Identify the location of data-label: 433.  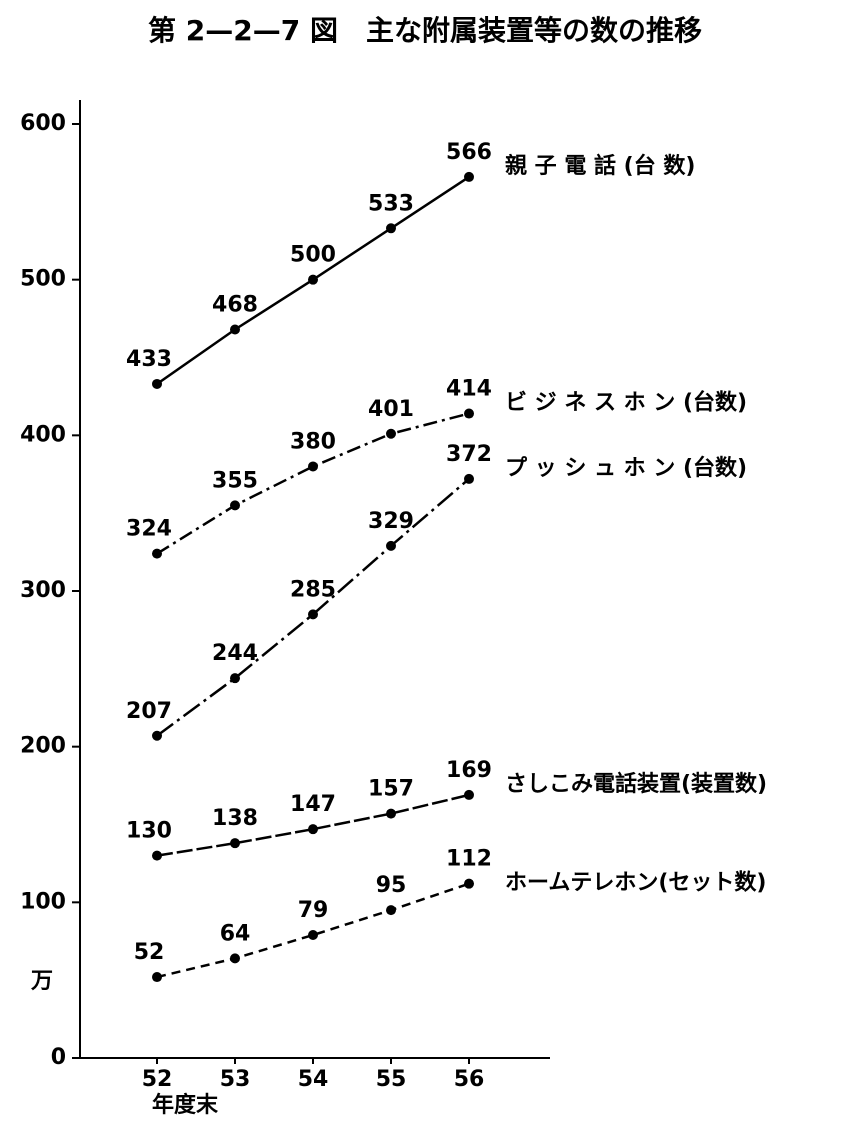
(149, 359).